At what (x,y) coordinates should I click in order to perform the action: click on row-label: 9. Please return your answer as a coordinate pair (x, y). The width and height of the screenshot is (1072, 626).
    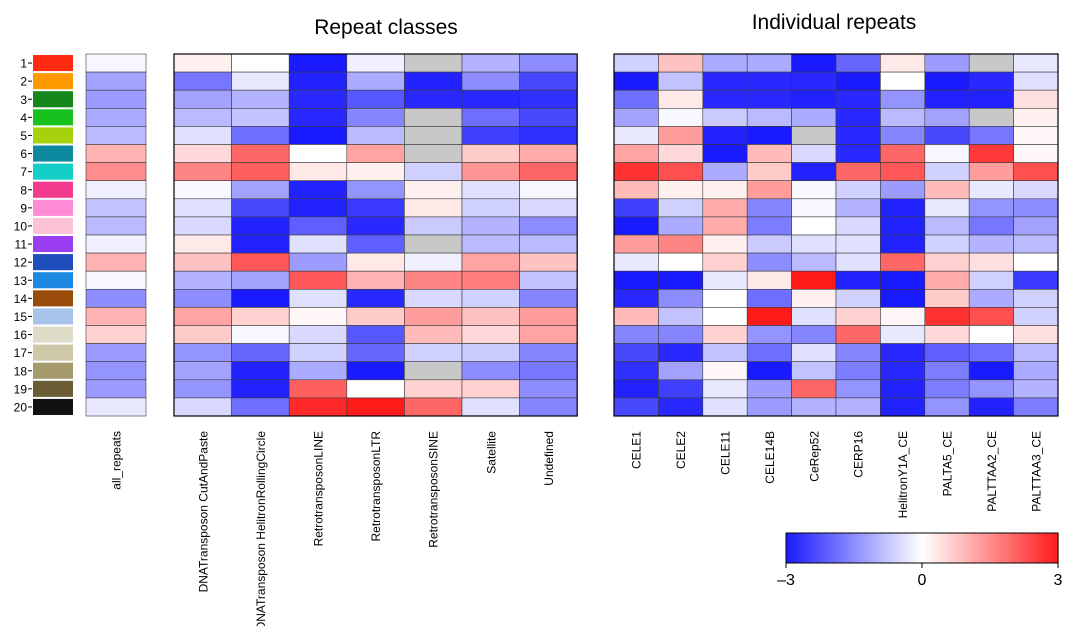
    Looking at the image, I should click on (23, 208).